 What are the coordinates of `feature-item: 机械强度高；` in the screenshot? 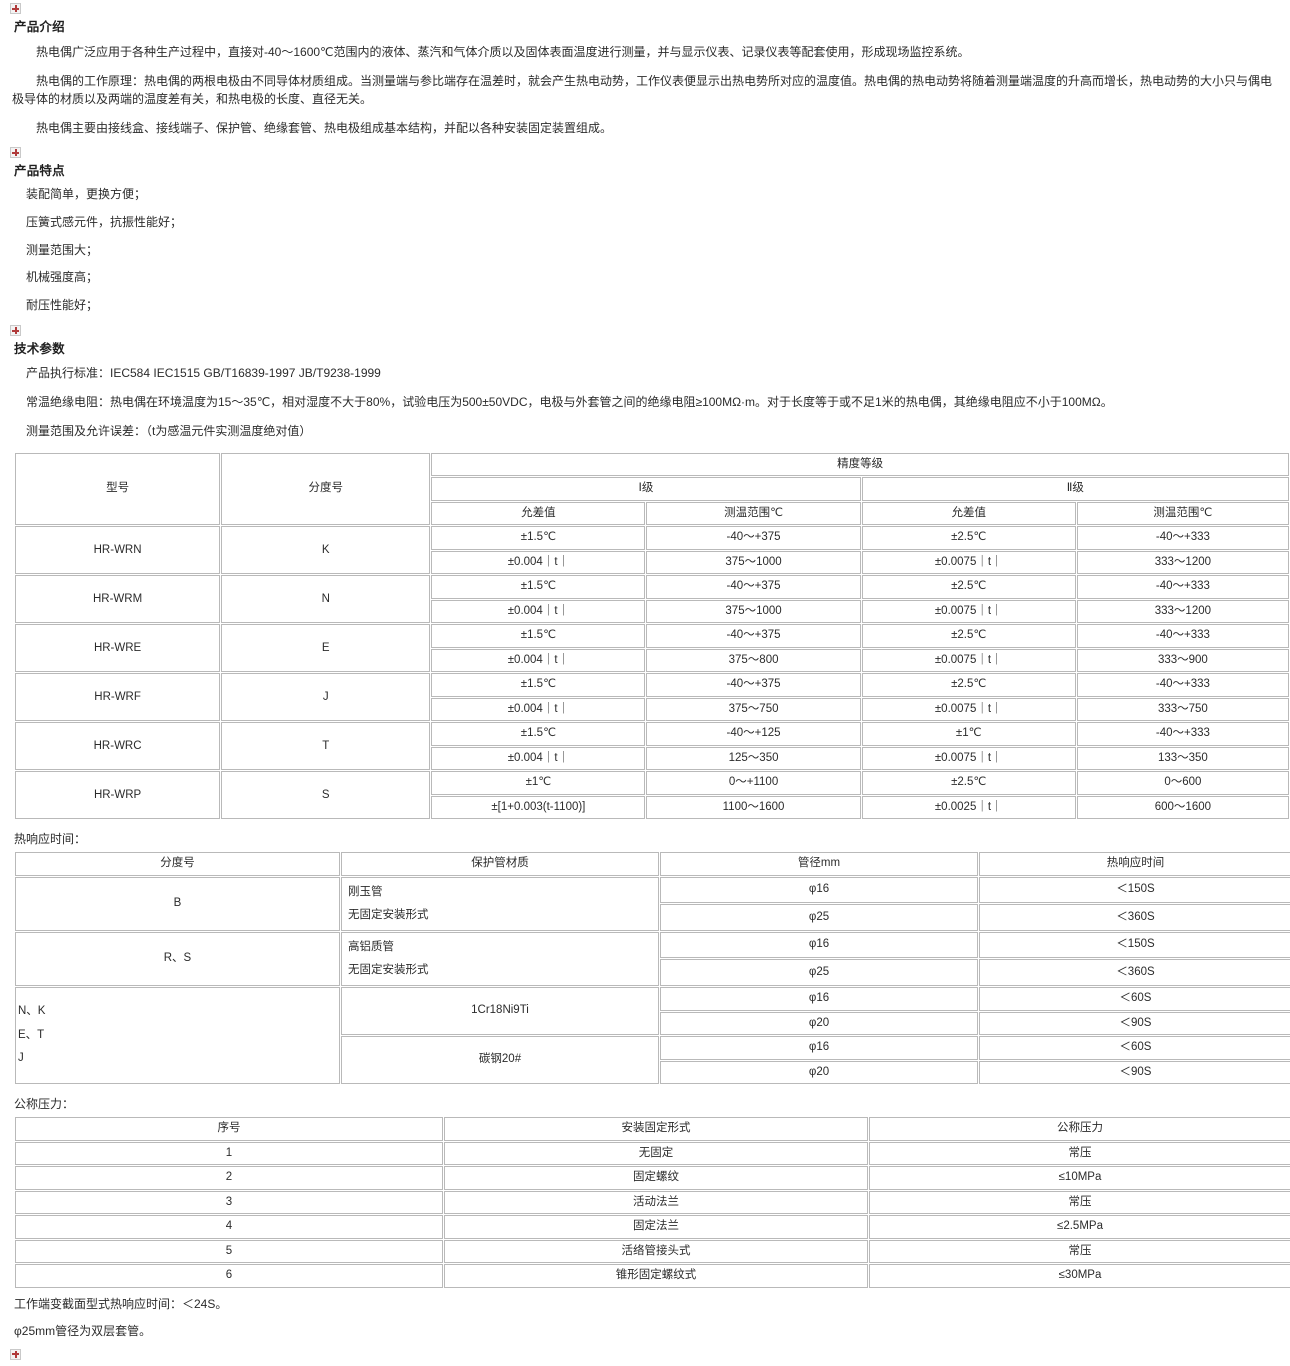 It's located at (62, 277).